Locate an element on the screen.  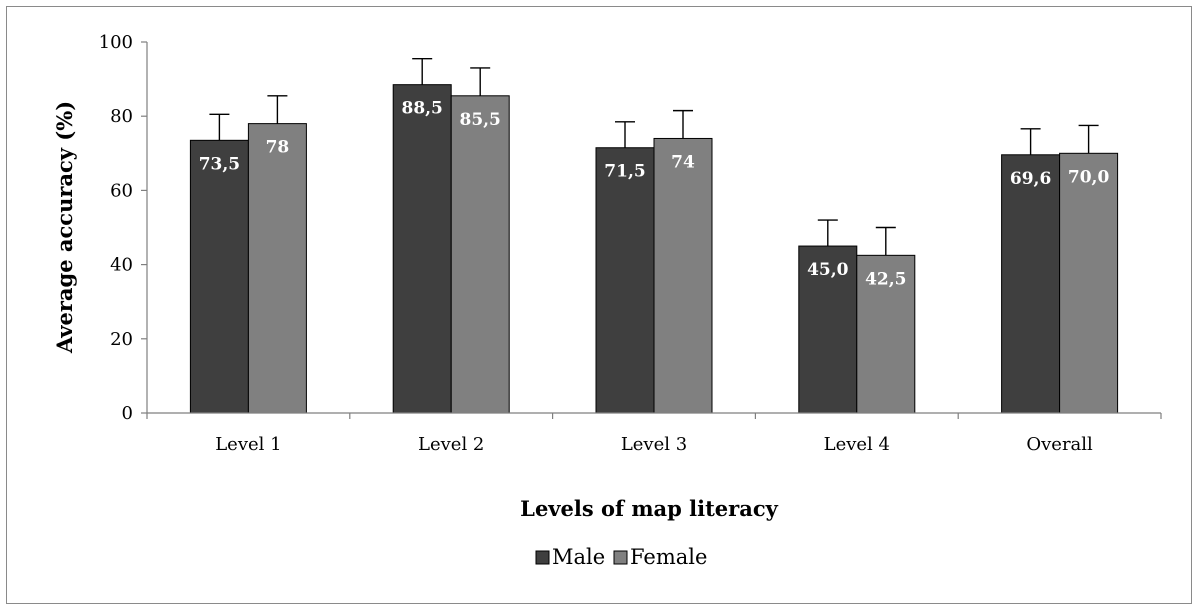
x-category-label: Level 2 is located at coordinates (451, 444).